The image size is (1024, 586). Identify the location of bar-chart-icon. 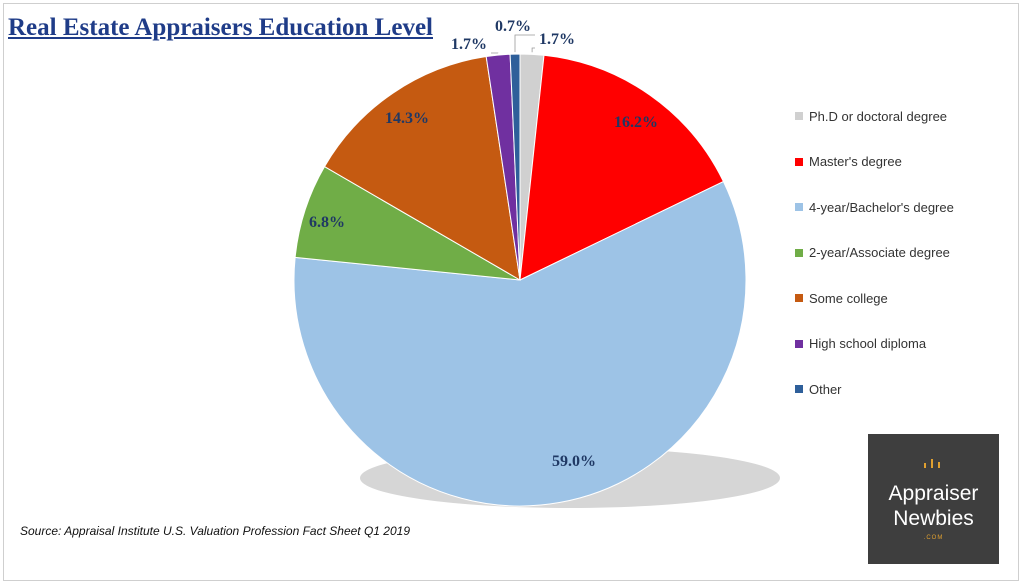
(934, 463).